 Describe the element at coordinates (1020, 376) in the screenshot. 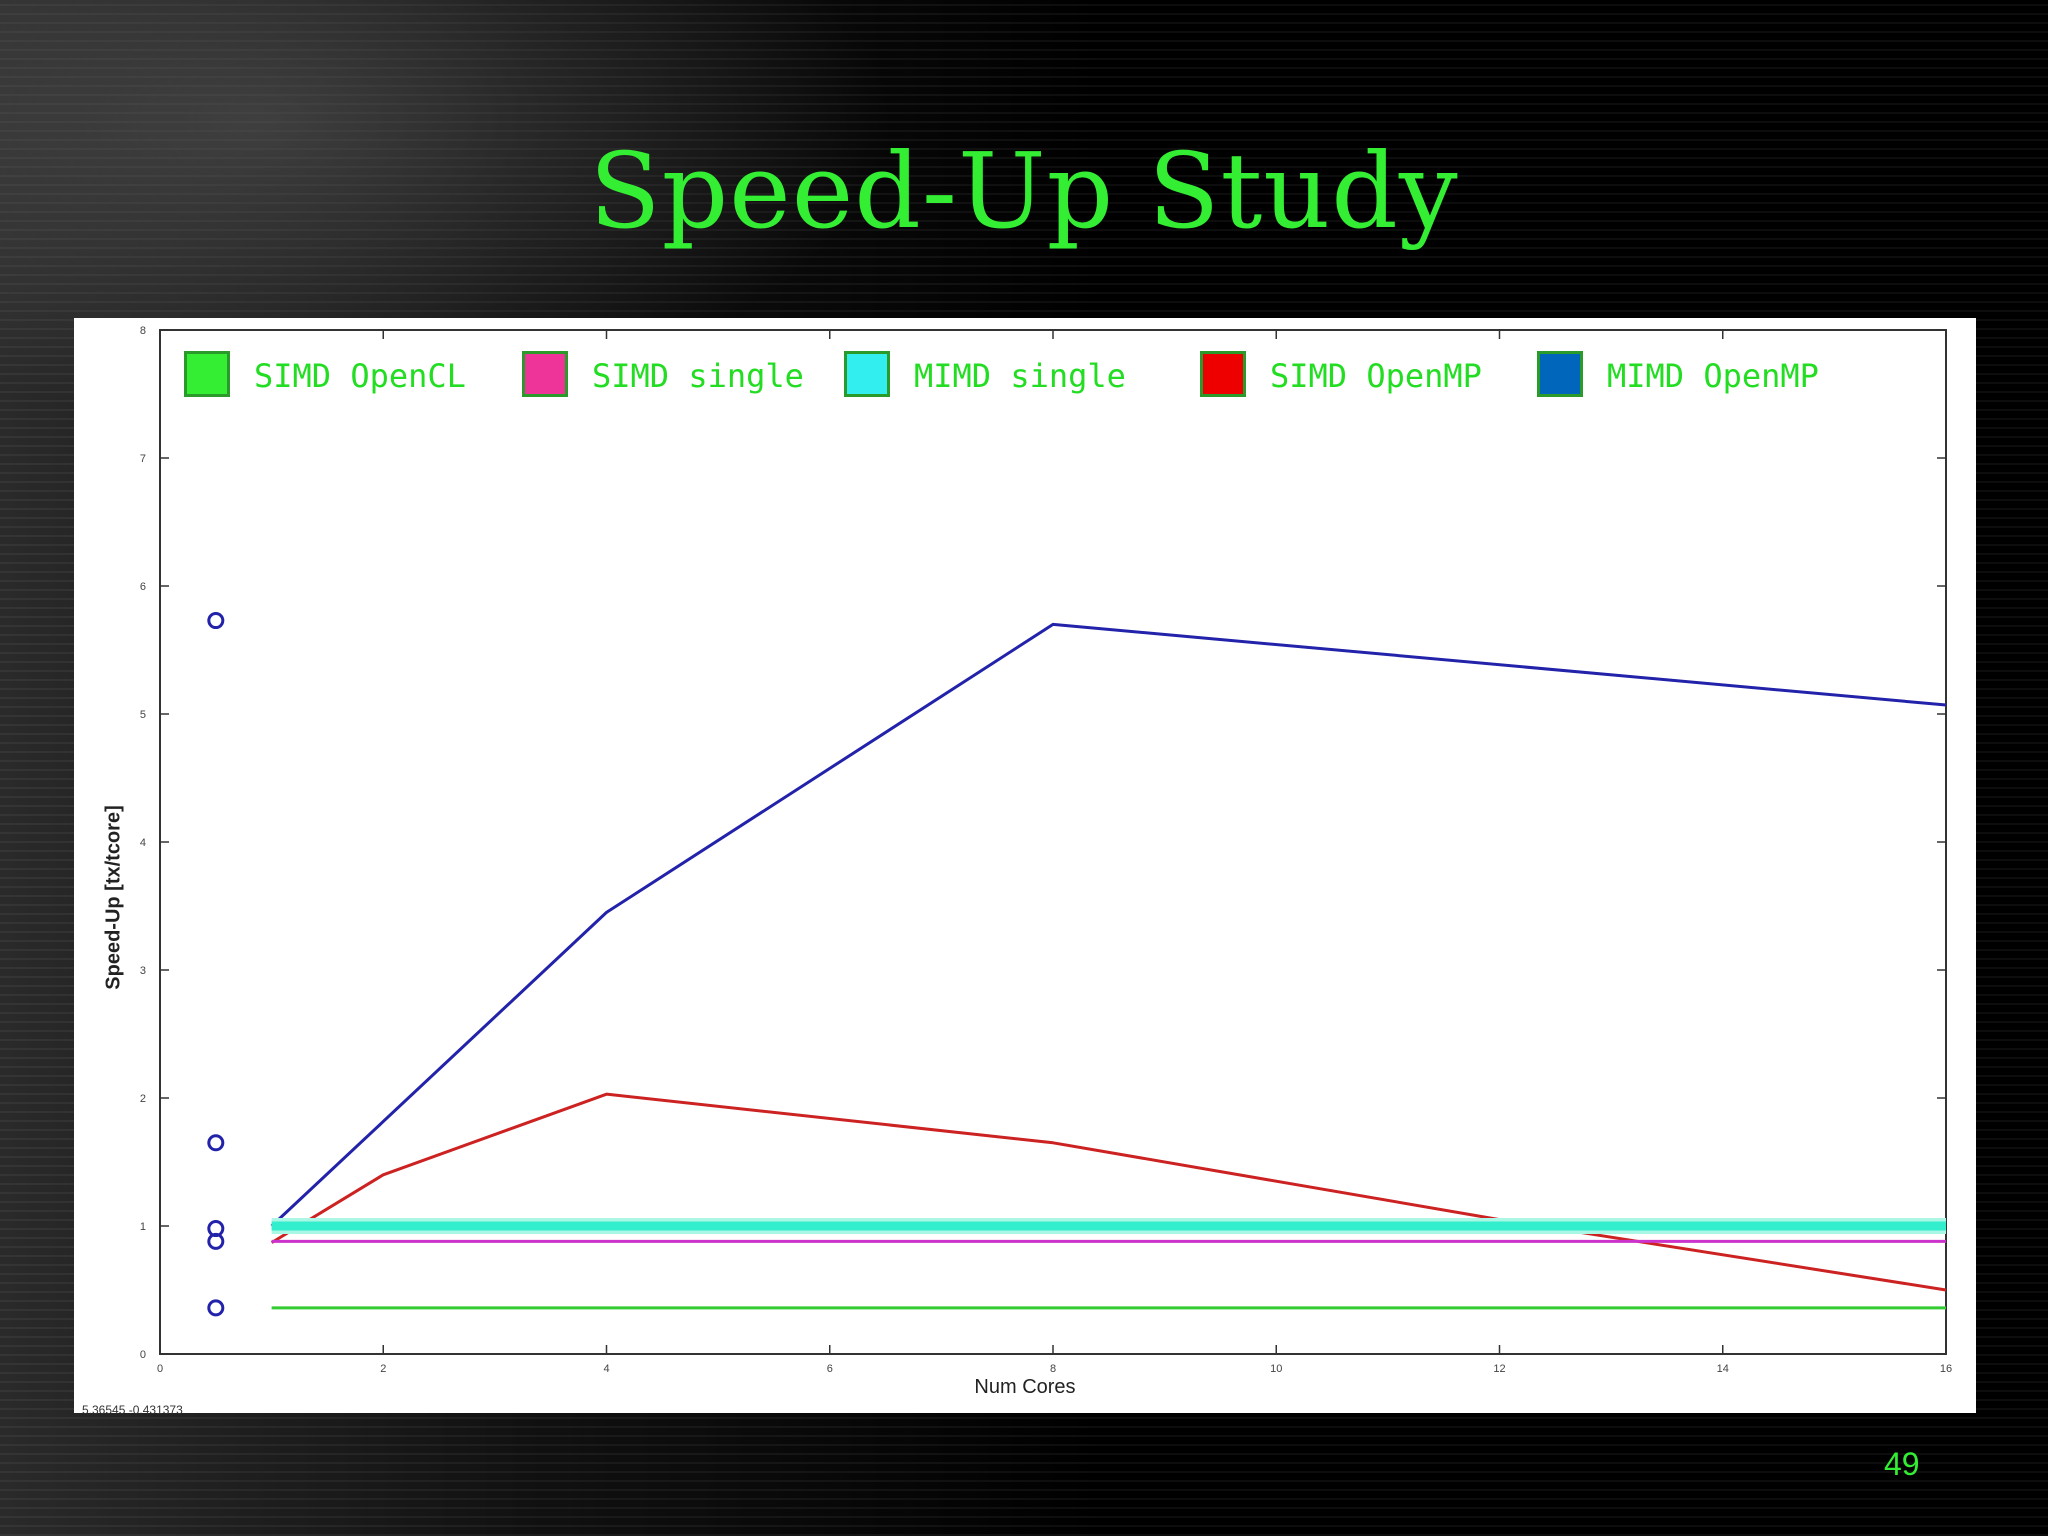

I see `legend-label: MIMD single` at that location.